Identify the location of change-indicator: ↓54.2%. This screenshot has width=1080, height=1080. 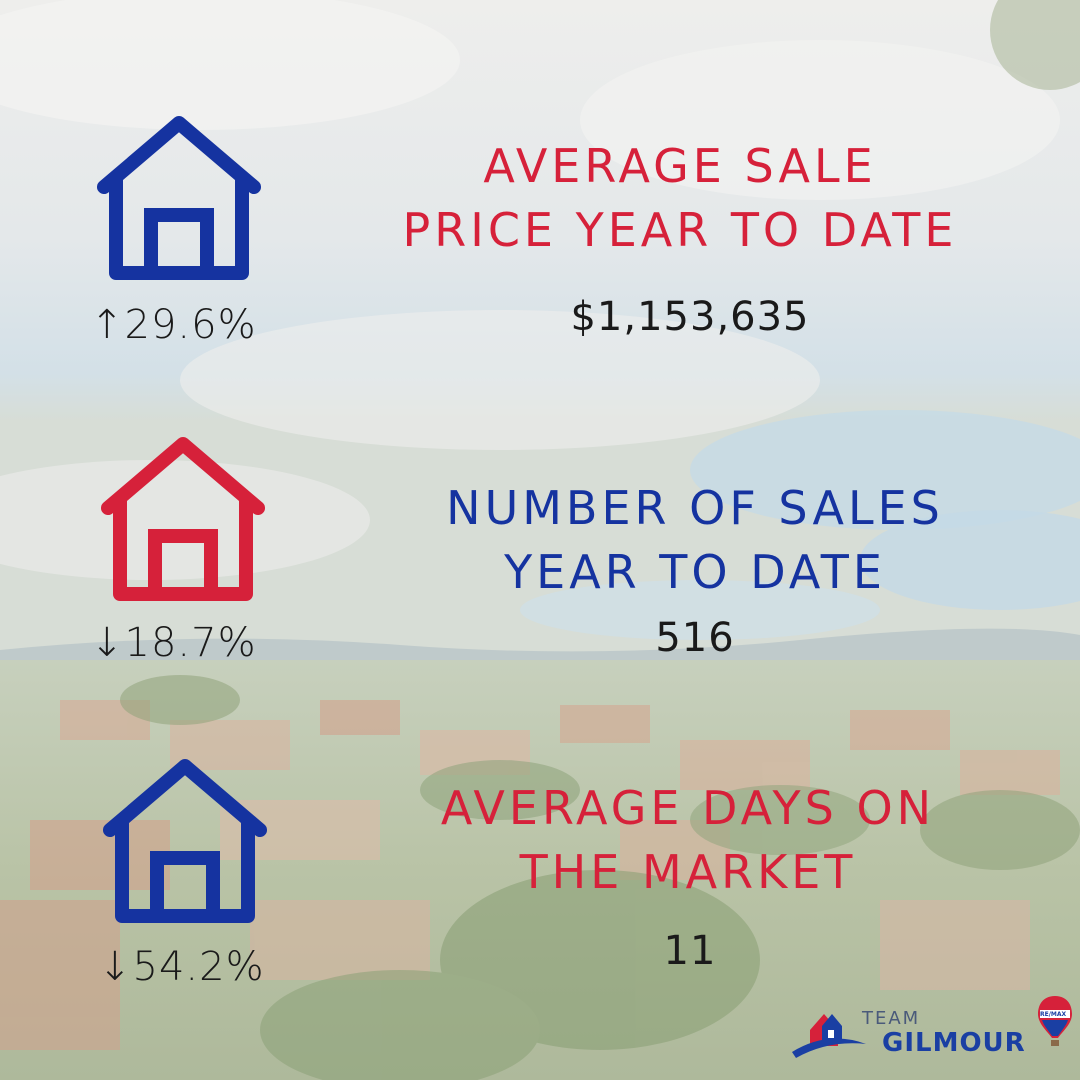
(181, 967).